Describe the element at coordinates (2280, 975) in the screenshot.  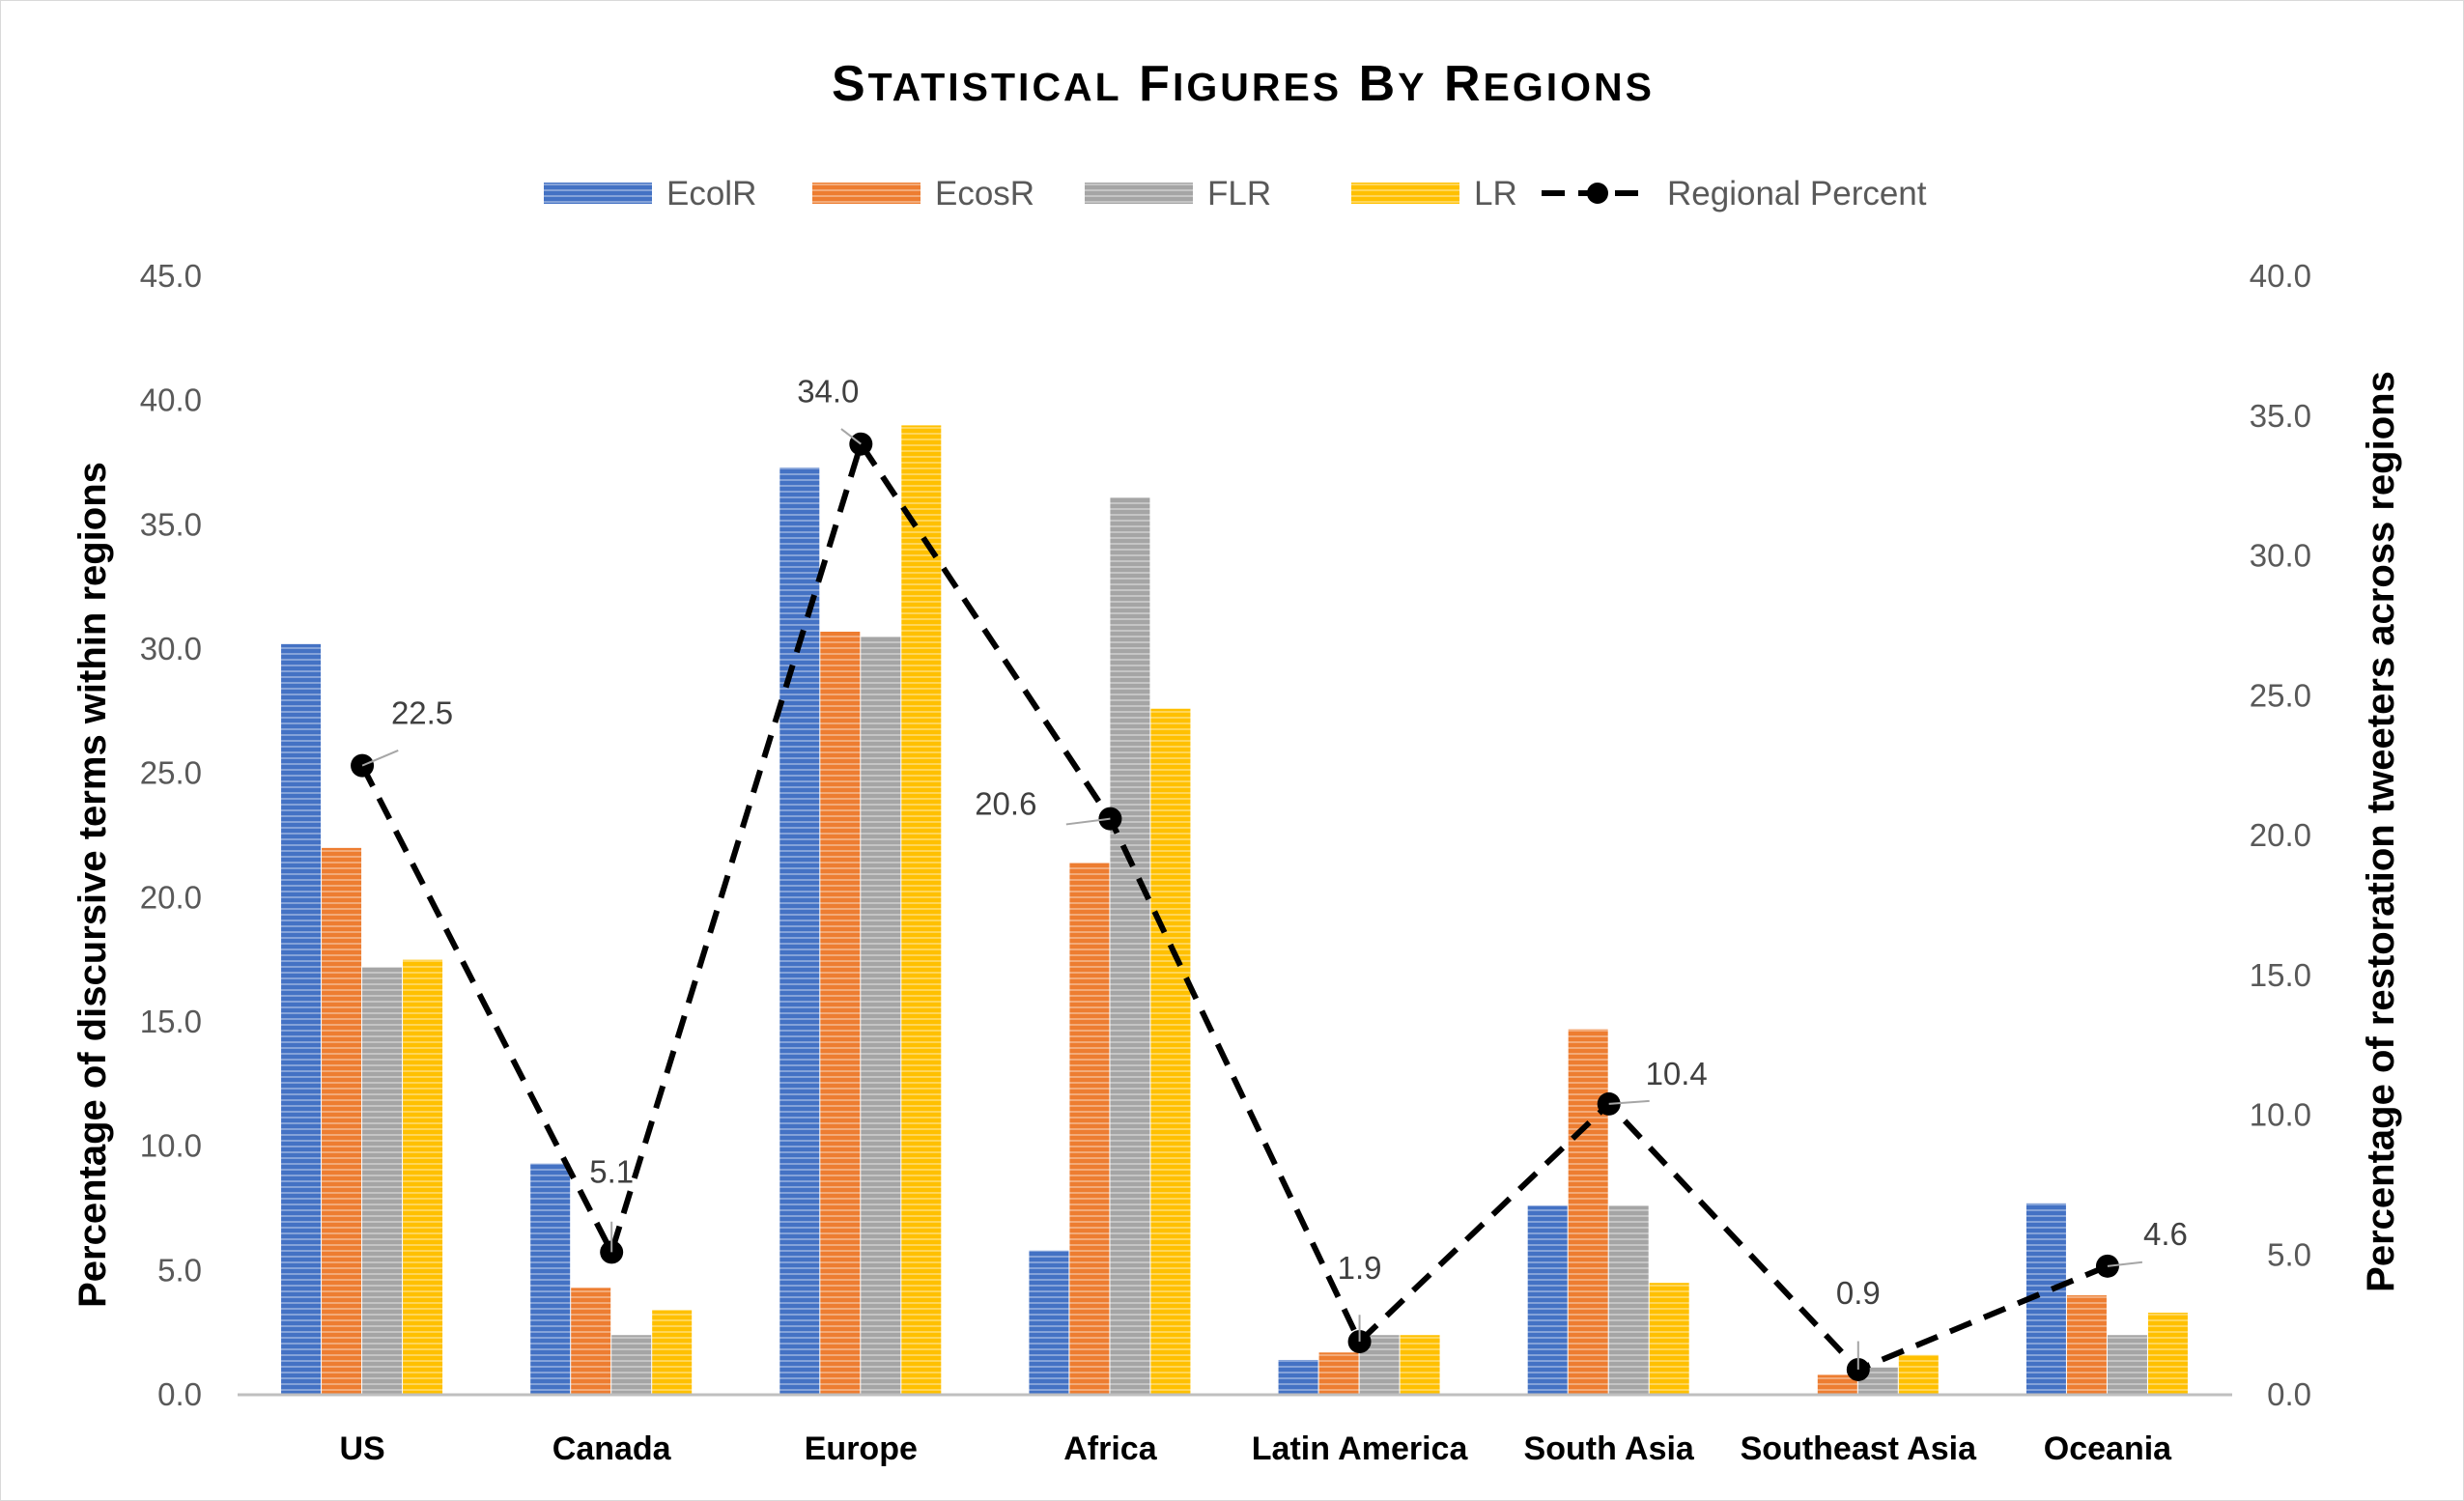
I see `right-tick-label: 15.0` at that location.